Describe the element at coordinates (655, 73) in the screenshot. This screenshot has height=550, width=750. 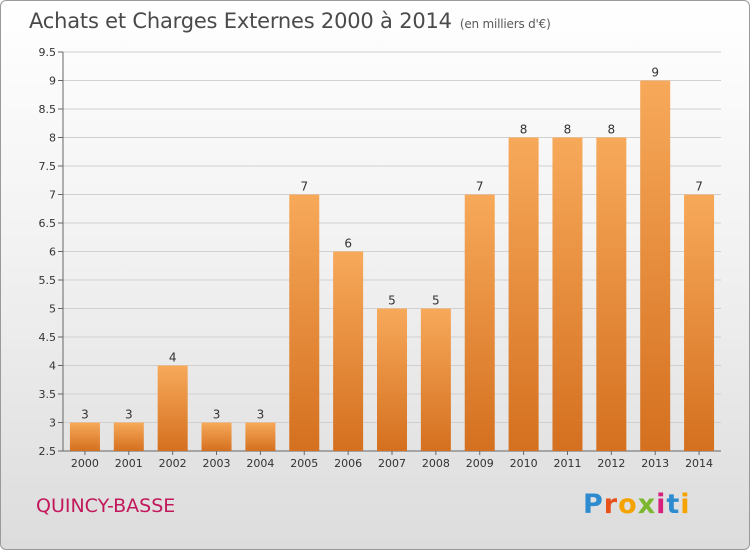
I see `data-label: 9` at that location.